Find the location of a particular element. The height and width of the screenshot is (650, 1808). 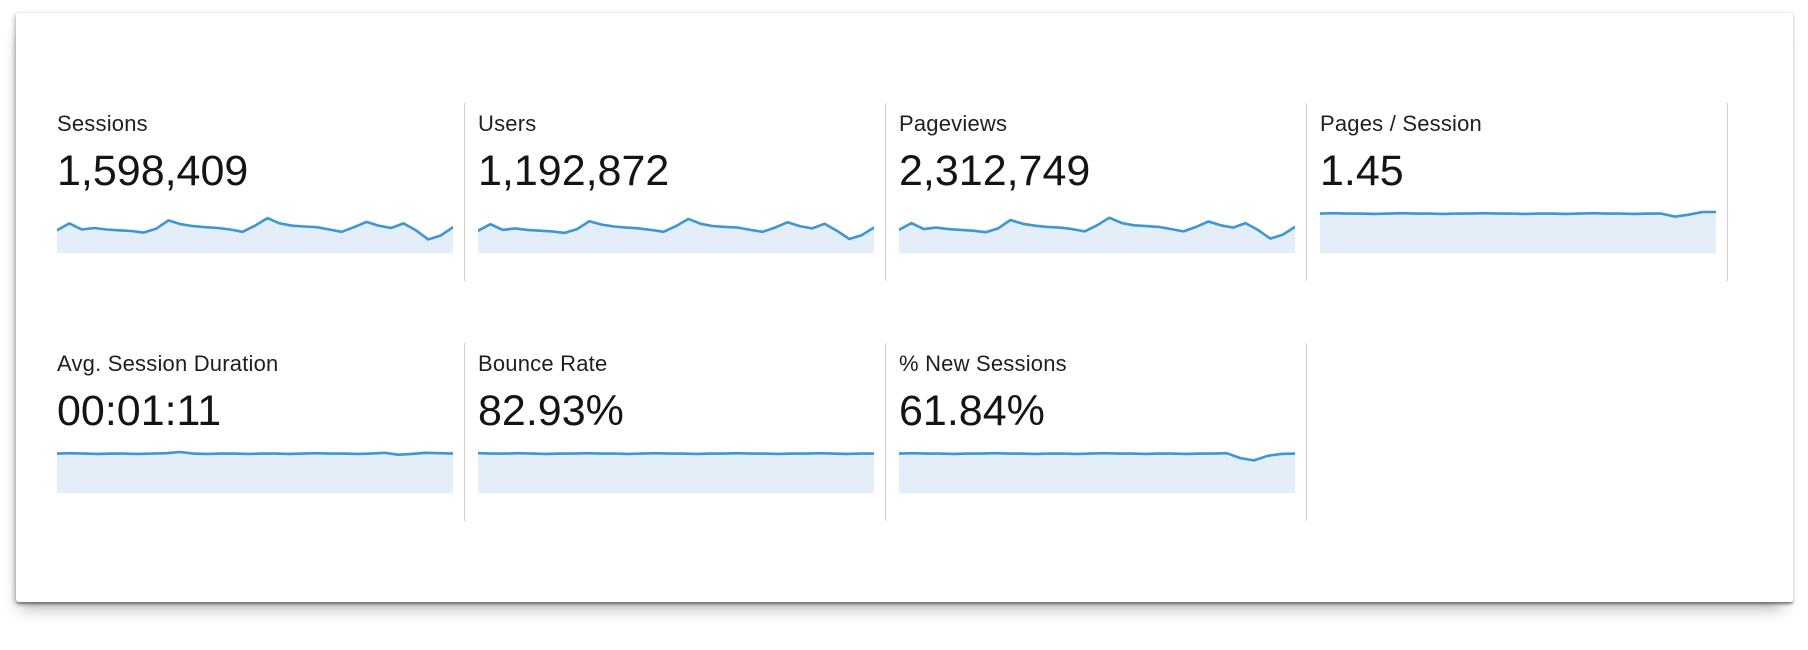

users-sparkline is located at coordinates (676, 235).